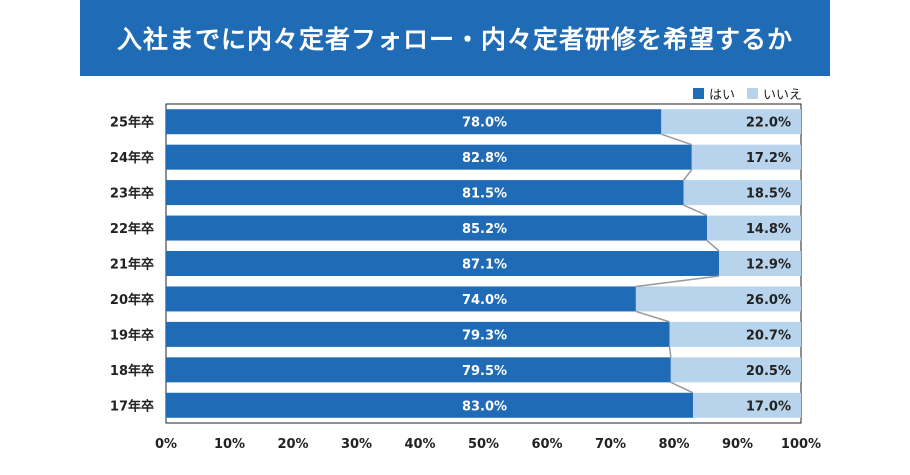 This screenshot has height=475, width=910. Describe the element at coordinates (768, 158) in the screenshot. I see `data-label-no: 17.2%` at that location.